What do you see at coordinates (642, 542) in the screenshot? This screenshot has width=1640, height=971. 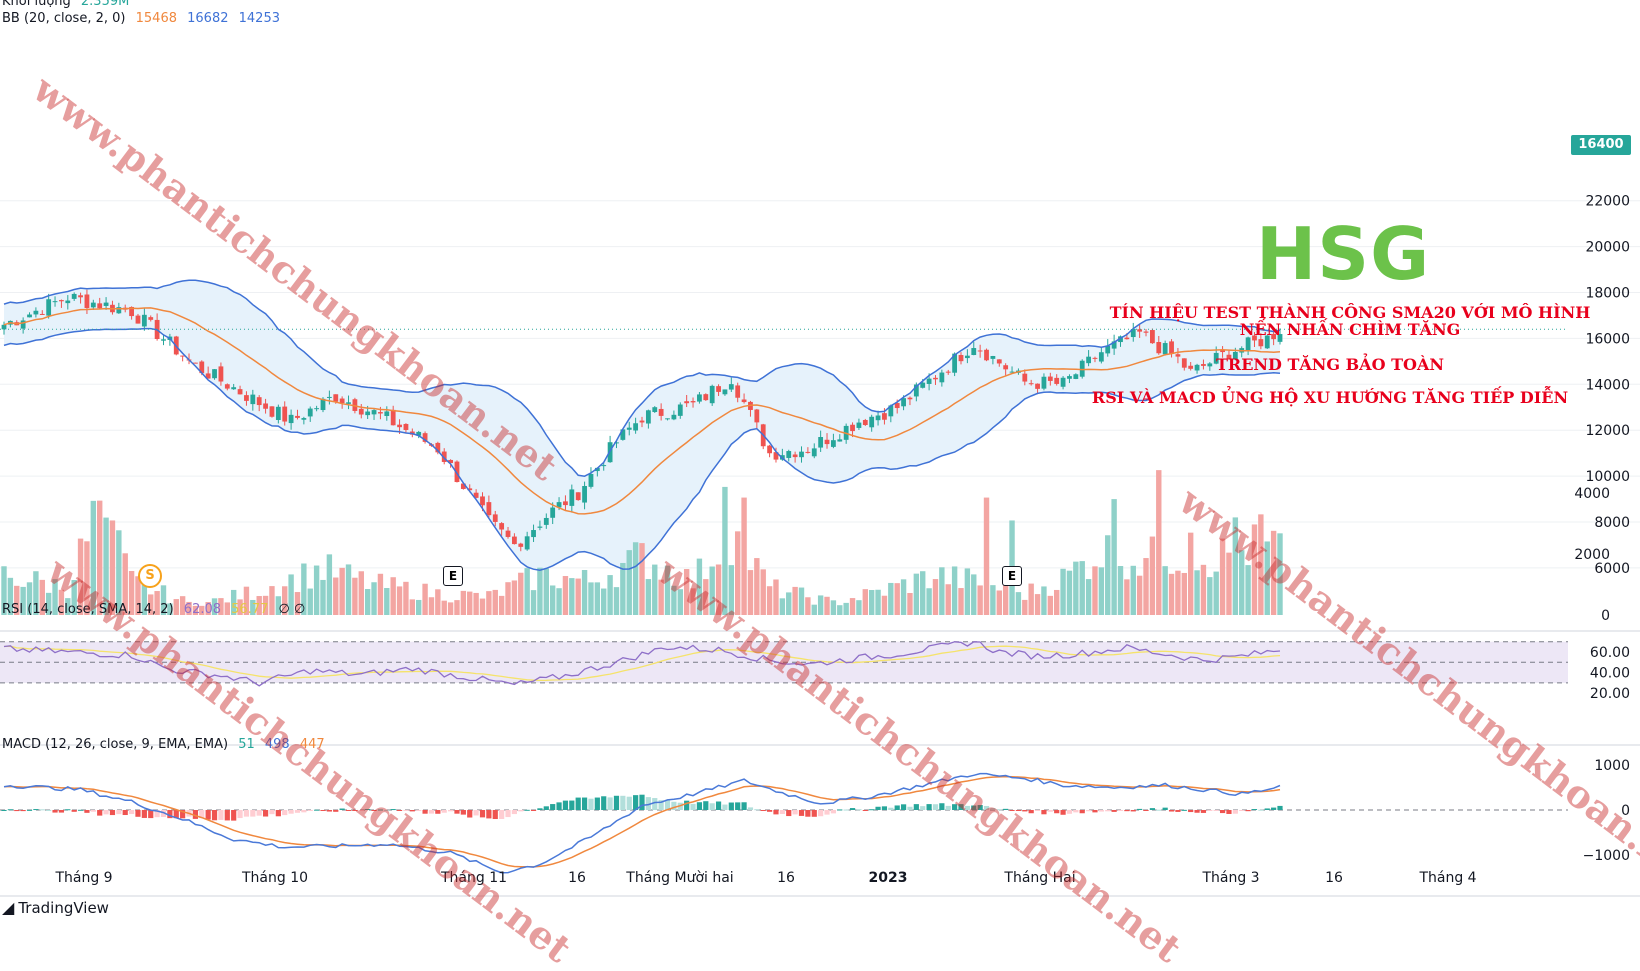 I see `volume-bars` at bounding box center [642, 542].